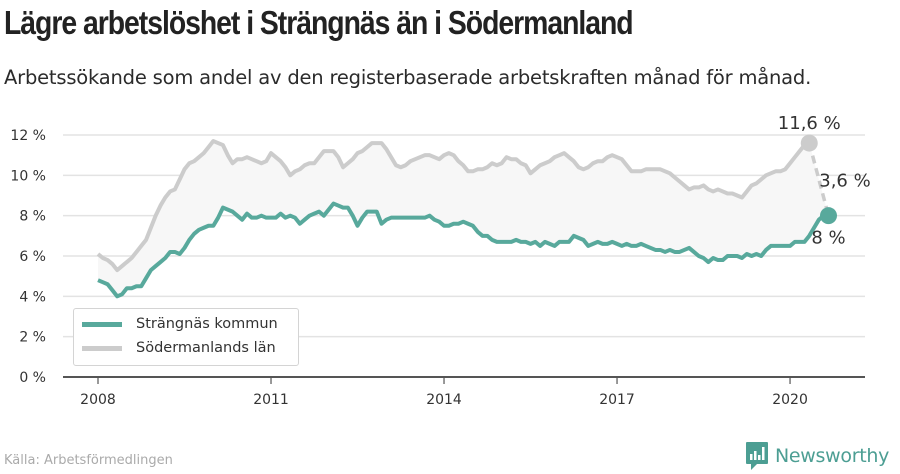  Describe the element at coordinates (844, 180) in the screenshot. I see `difference-label: 3,6 %` at that location.